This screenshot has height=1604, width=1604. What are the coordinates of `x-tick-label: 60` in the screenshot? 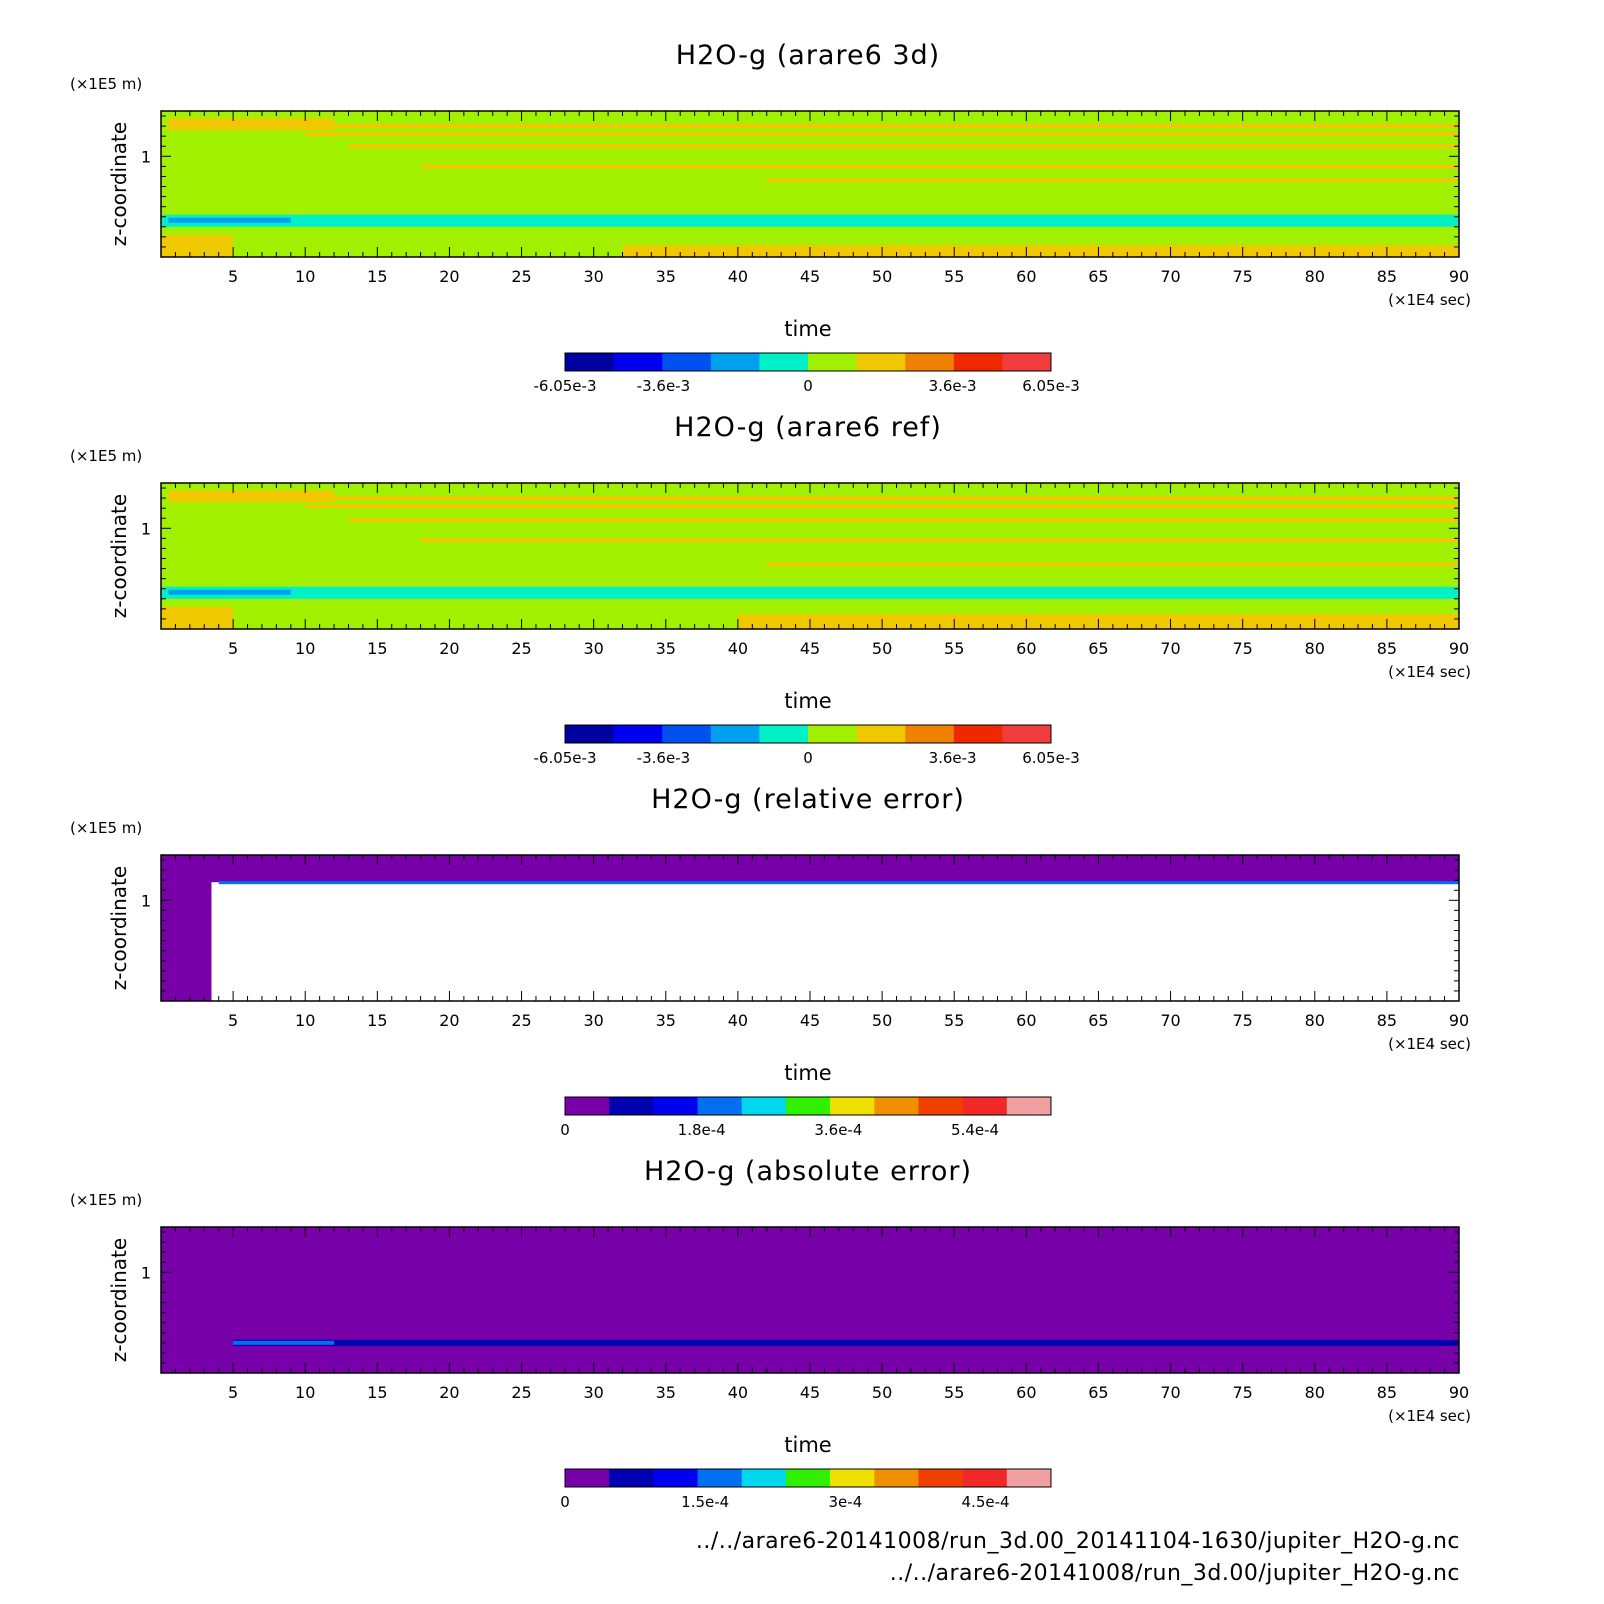 It's located at (1026, 648).